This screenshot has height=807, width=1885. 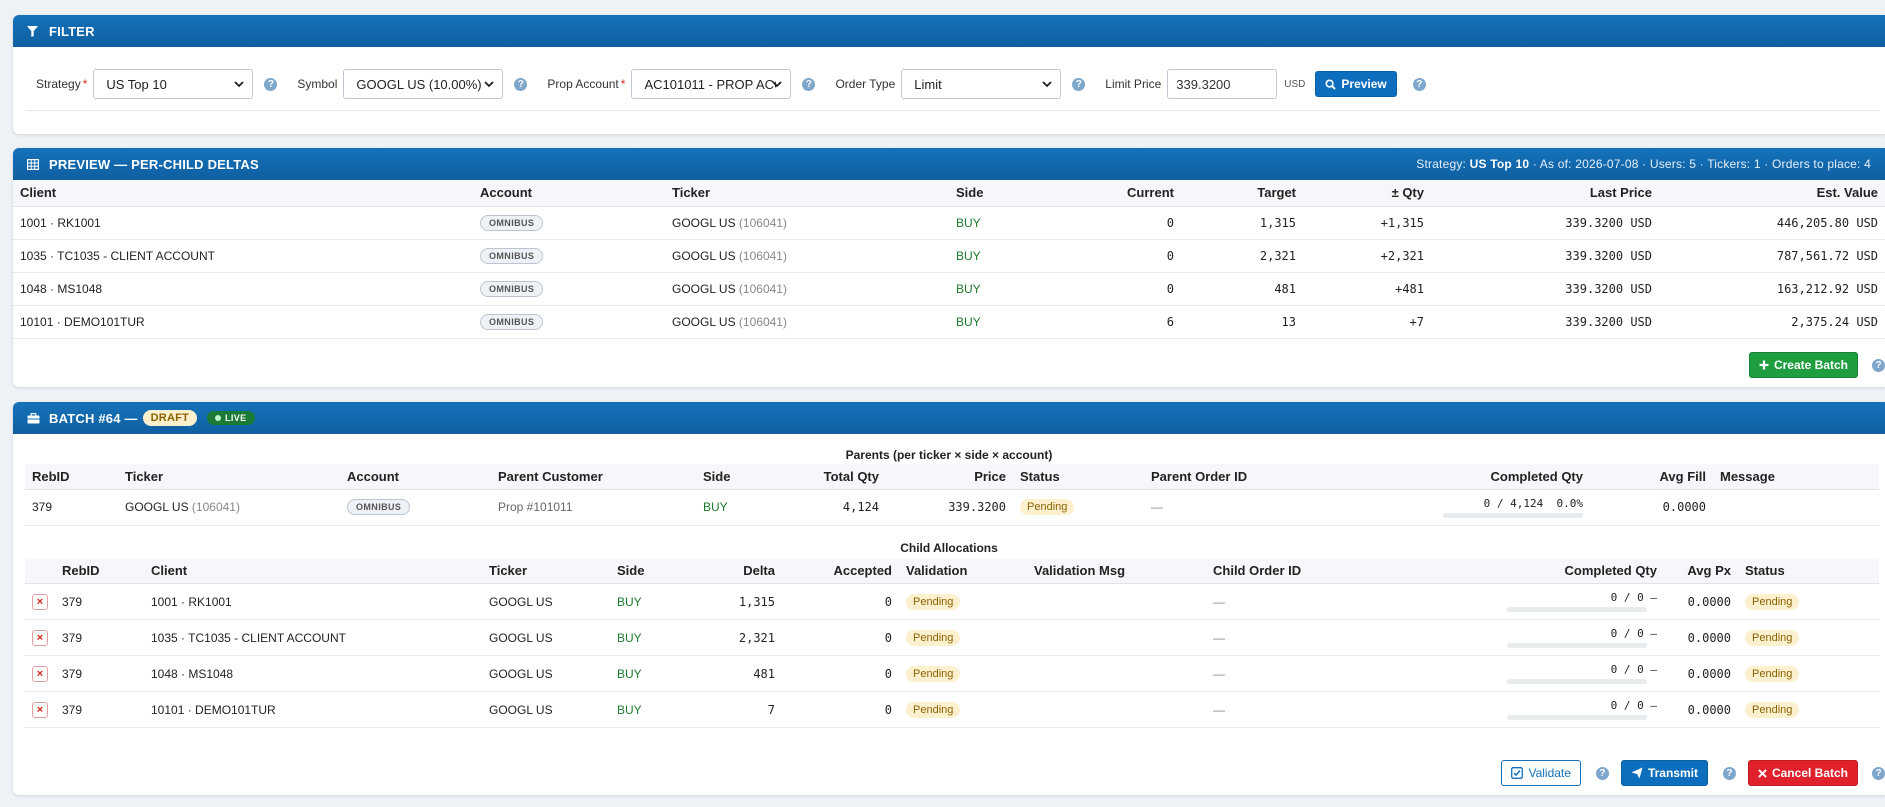 I want to click on col-qty: ± Qty, so click(x=1407, y=193).